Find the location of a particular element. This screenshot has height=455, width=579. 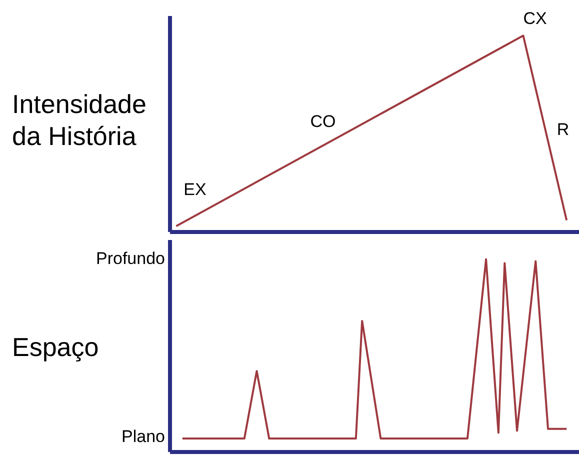

annotation: R is located at coordinates (563, 130).